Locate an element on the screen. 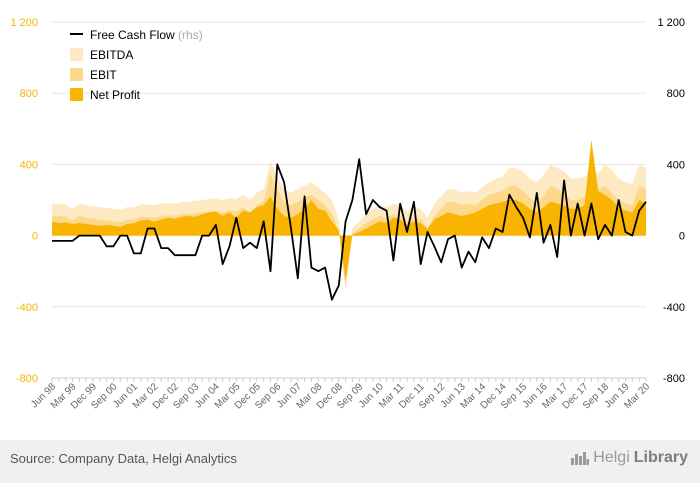  y-tick-label-left: 1 200 is located at coordinates (24, 23).